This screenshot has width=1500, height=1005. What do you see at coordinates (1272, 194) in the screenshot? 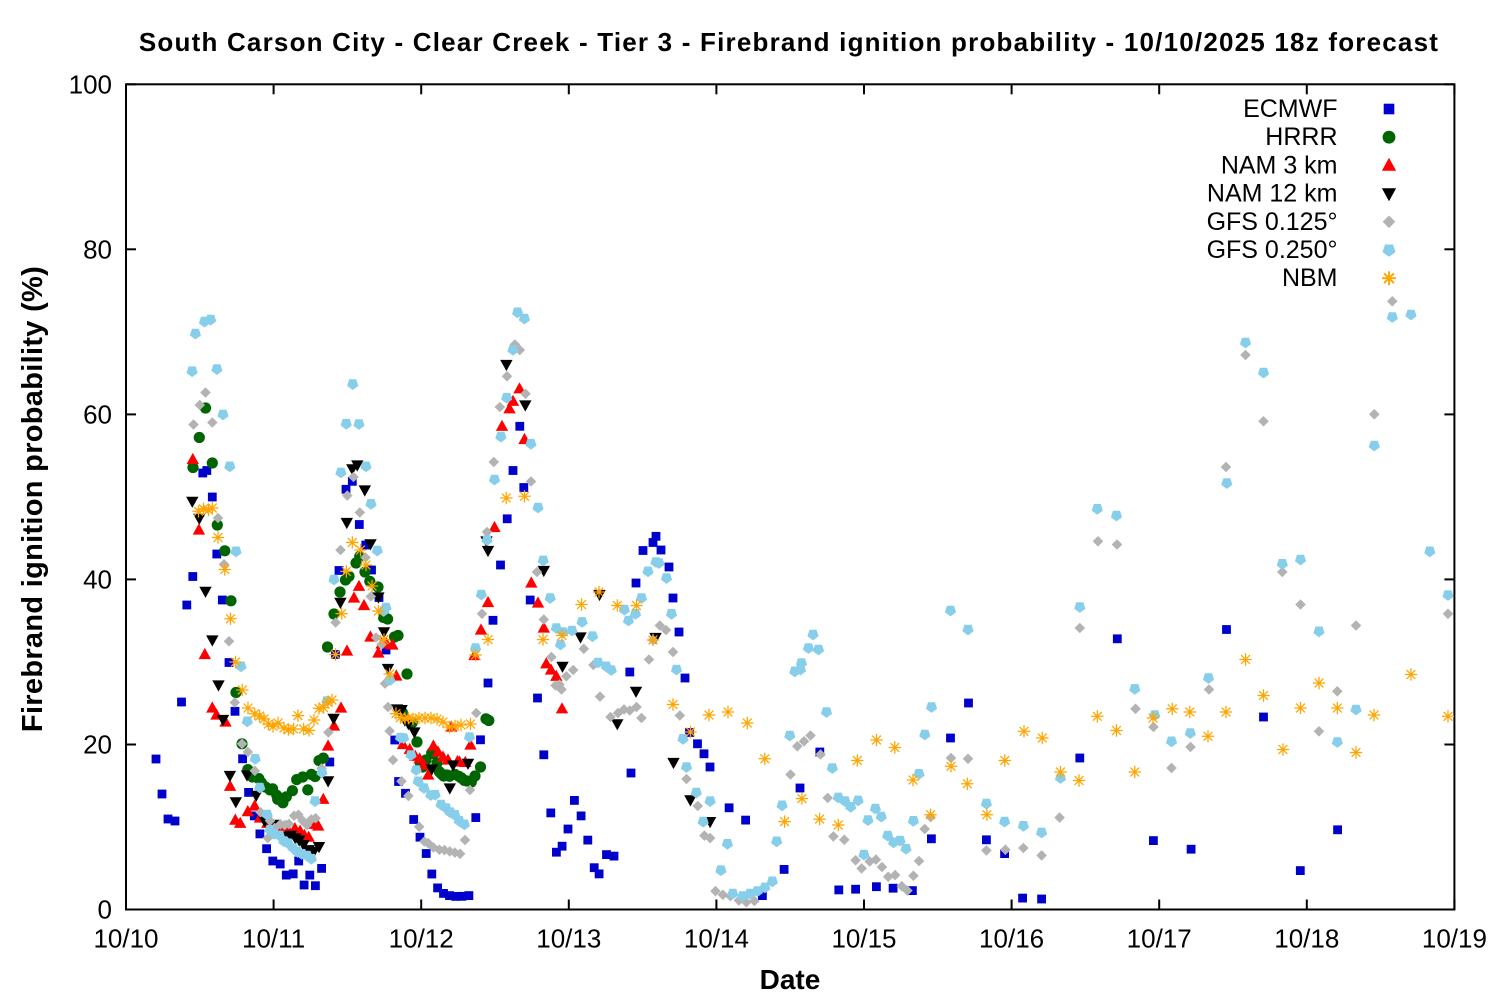
I see `svg-text: NAM 12 km` at bounding box center [1272, 194].